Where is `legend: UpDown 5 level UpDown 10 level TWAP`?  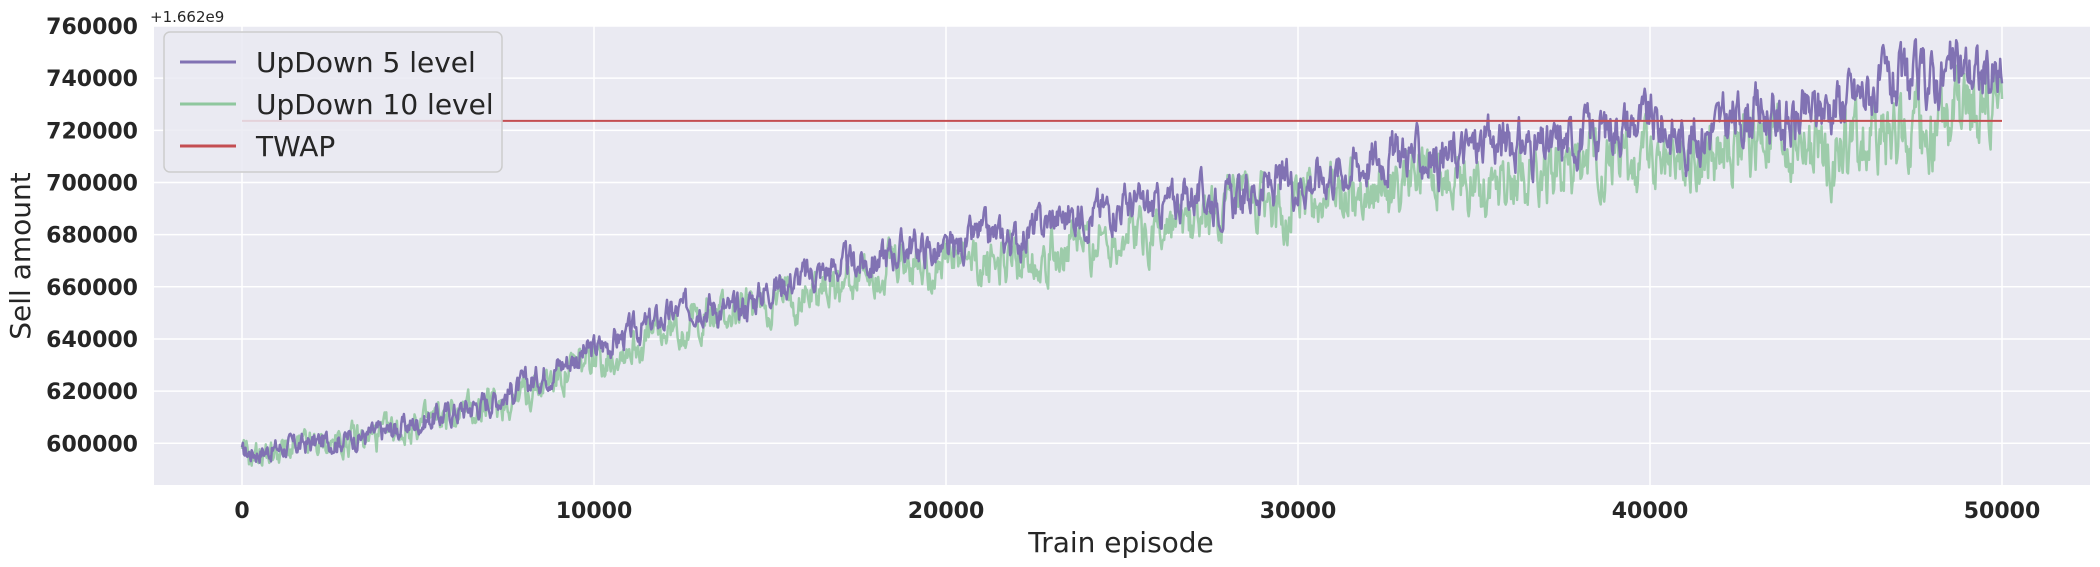 legend: UpDown 5 level UpDown 10 level TWAP is located at coordinates (333, 102).